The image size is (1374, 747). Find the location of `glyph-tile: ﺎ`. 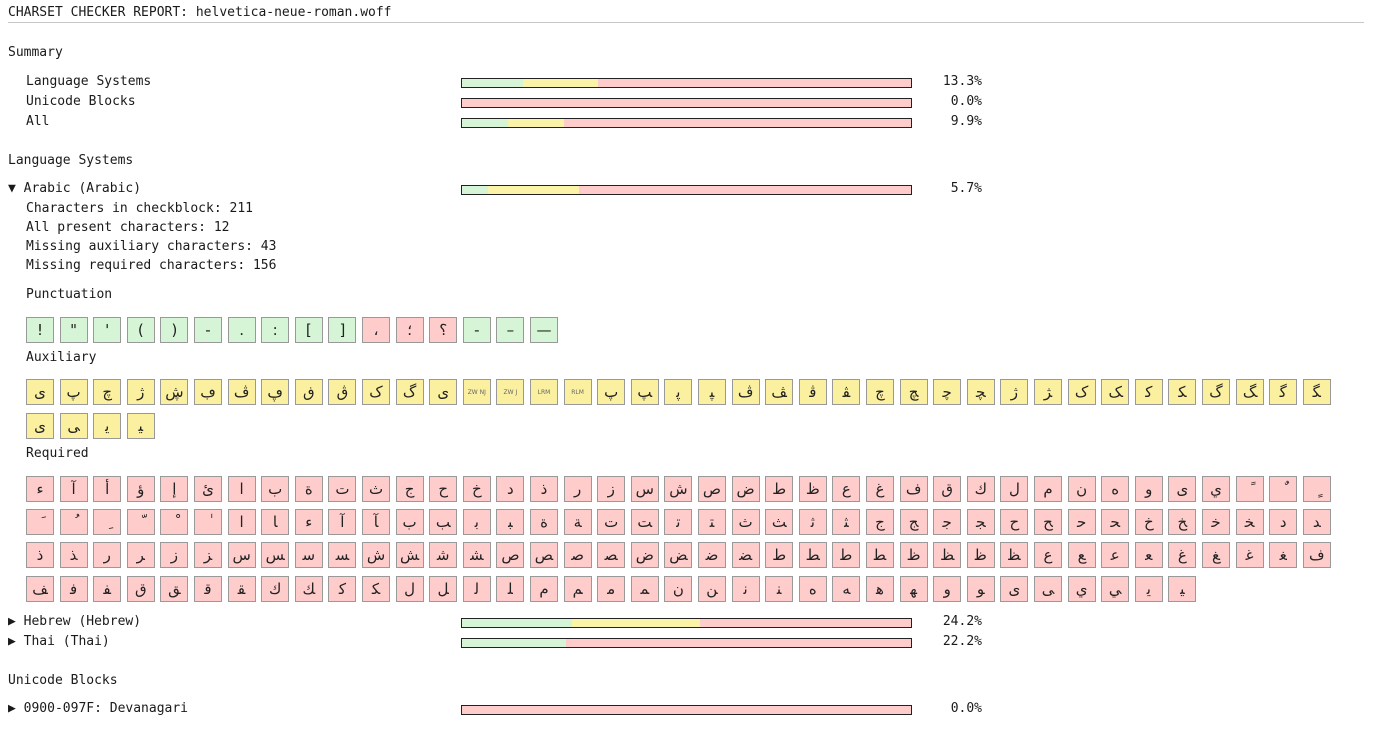

glyph-tile: ﺎ is located at coordinates (275, 522).